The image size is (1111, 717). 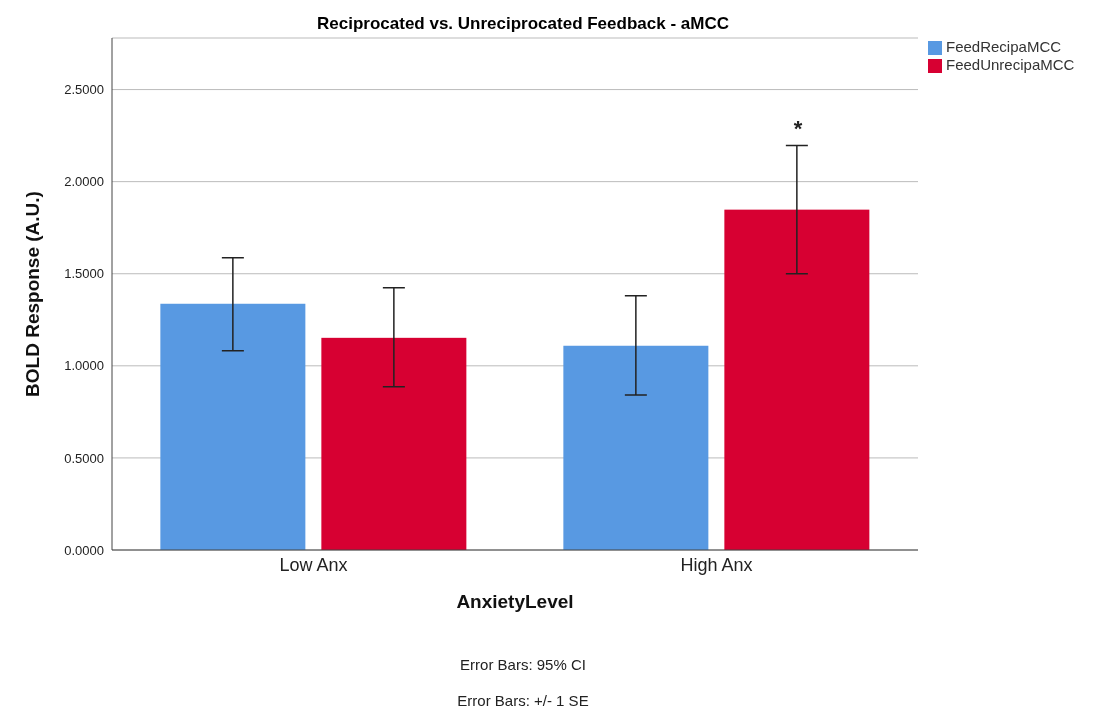 What do you see at coordinates (84, 182) in the screenshot?
I see `y-tick-label: 2.0000` at bounding box center [84, 182].